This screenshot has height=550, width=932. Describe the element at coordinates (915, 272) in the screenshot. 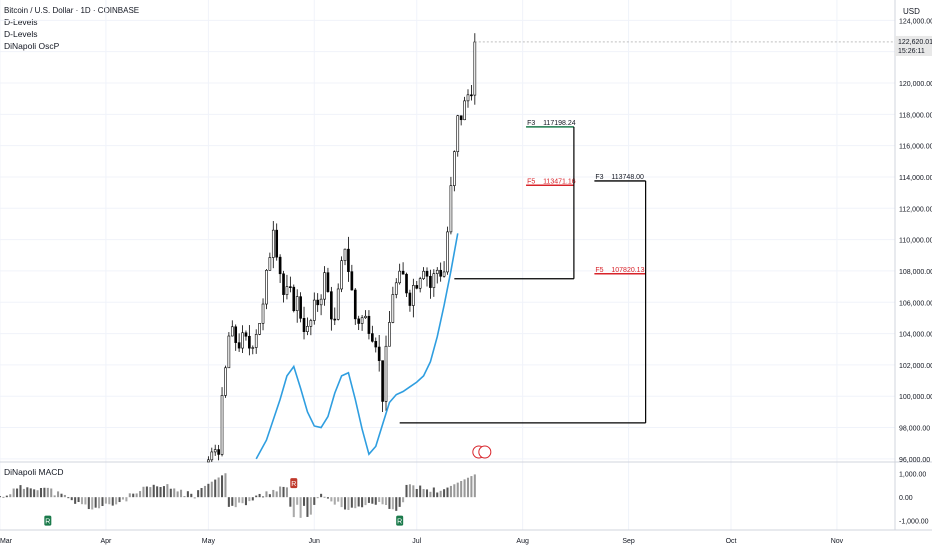

I see `y-tick-label: 108,000.00` at that location.